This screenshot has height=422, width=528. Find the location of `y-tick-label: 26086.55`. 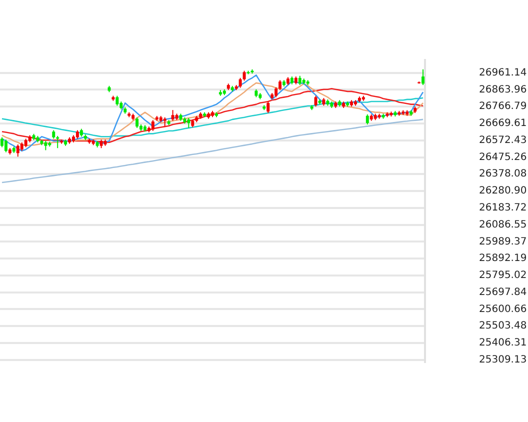

y-tick-label: 26086.55 is located at coordinates (503, 224).